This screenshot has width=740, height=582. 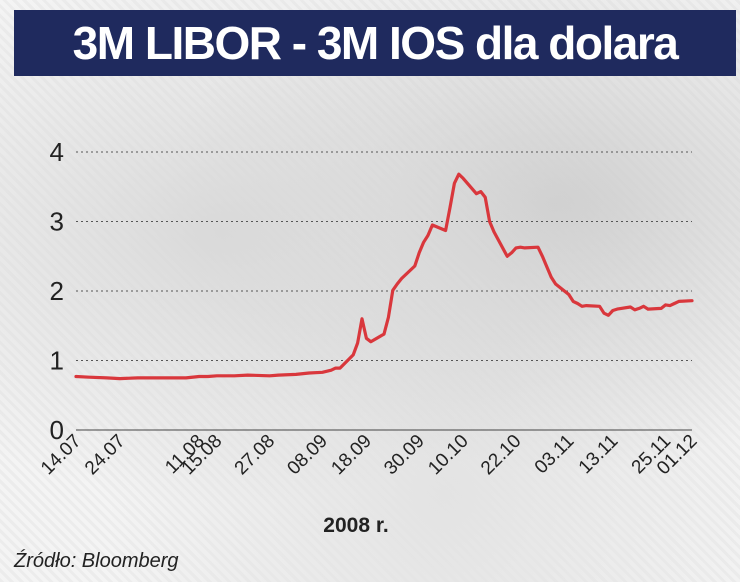 I want to click on y-tick-label: 2, so click(x=57, y=291).